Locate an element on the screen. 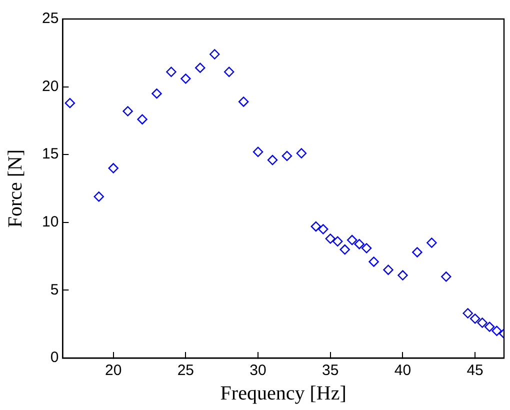  x-tick-label: 30 is located at coordinates (258, 371).